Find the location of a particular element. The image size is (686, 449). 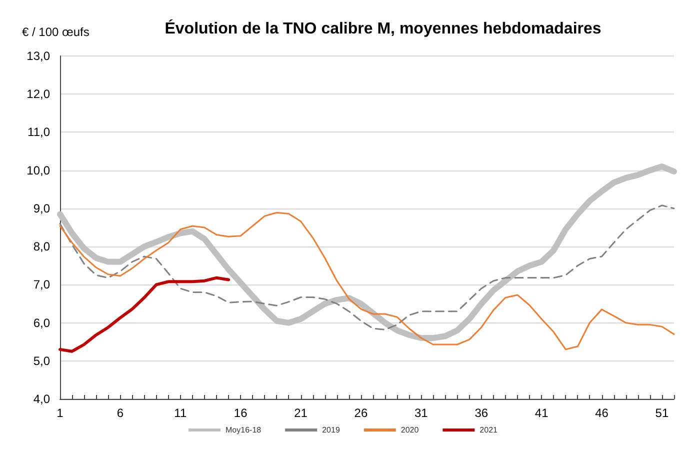

x-tick-label: 41 is located at coordinates (541, 413).